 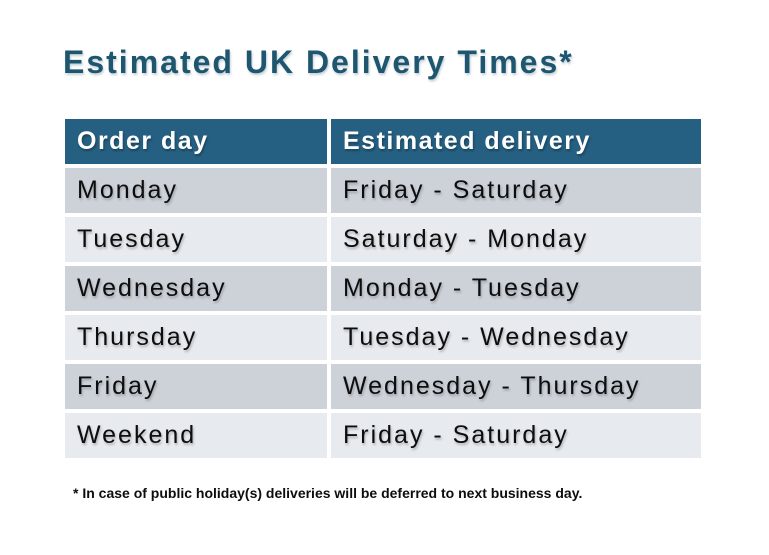 What do you see at coordinates (196, 288) in the screenshot?
I see `table-cell-order-day: Wednesday` at bounding box center [196, 288].